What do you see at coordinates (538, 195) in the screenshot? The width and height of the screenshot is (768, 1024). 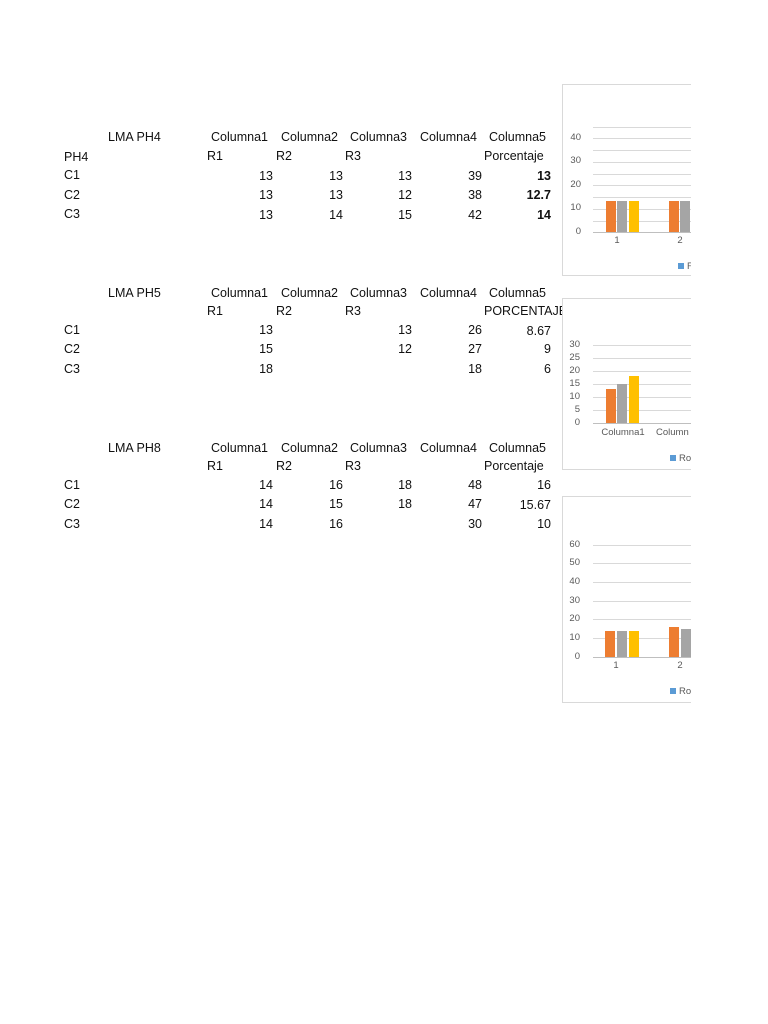 I see `table-cell-percentage: 12.7` at bounding box center [538, 195].